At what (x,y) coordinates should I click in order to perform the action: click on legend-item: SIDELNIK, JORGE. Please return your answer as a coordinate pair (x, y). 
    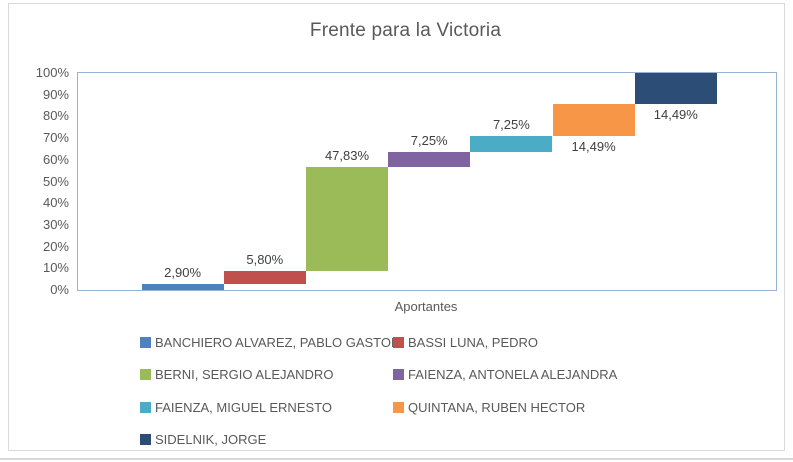
    Looking at the image, I should click on (203, 439).